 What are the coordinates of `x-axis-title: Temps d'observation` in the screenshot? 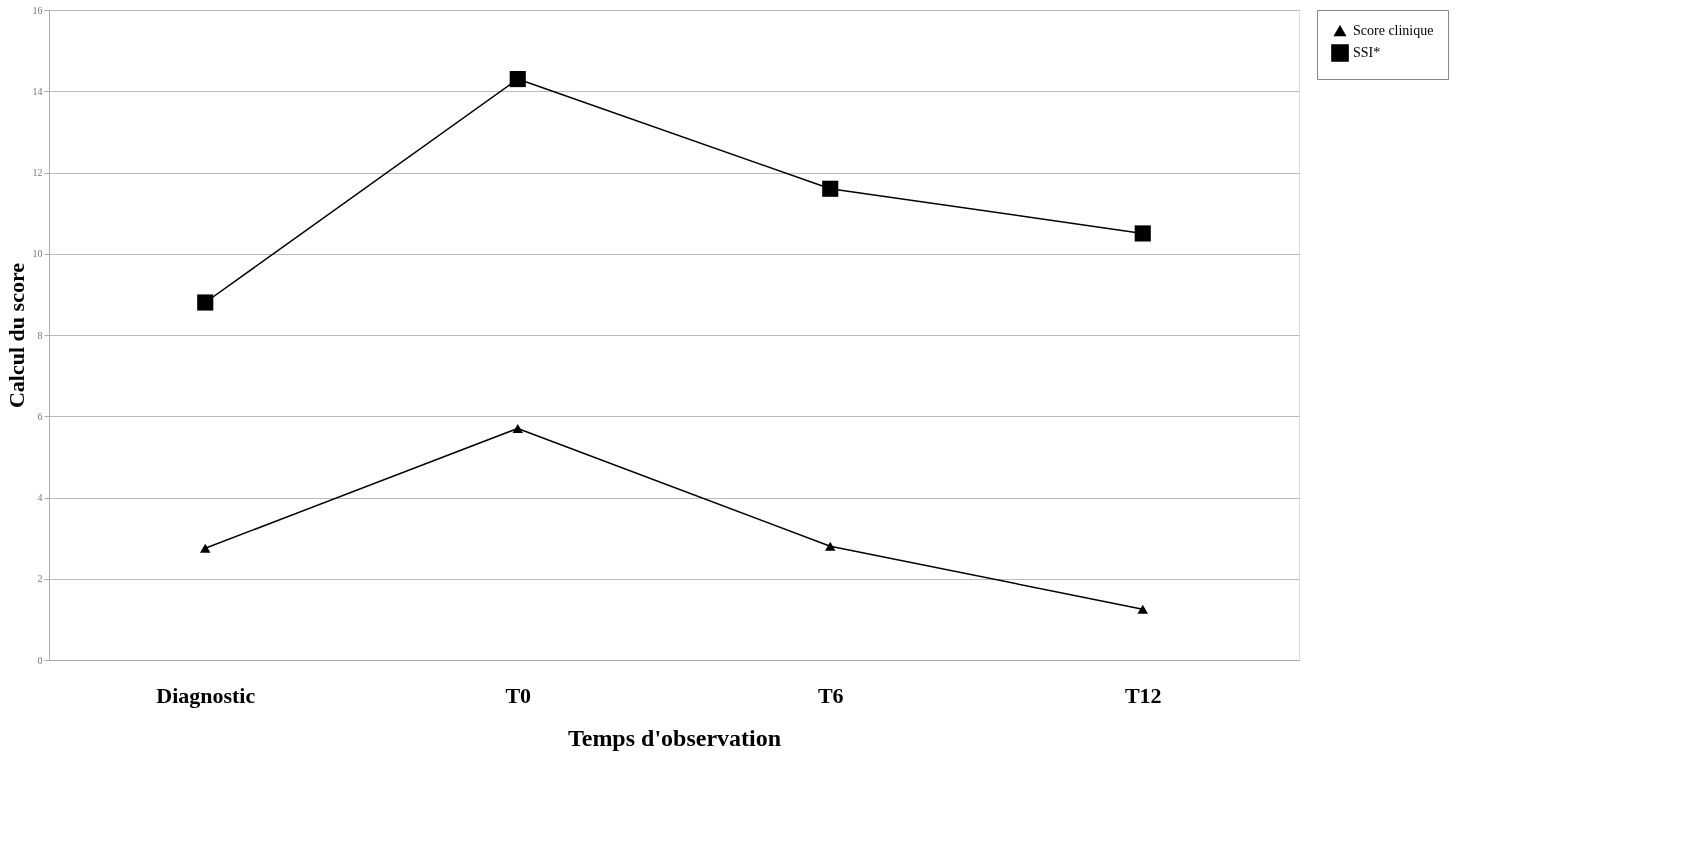 It's located at (674, 737).